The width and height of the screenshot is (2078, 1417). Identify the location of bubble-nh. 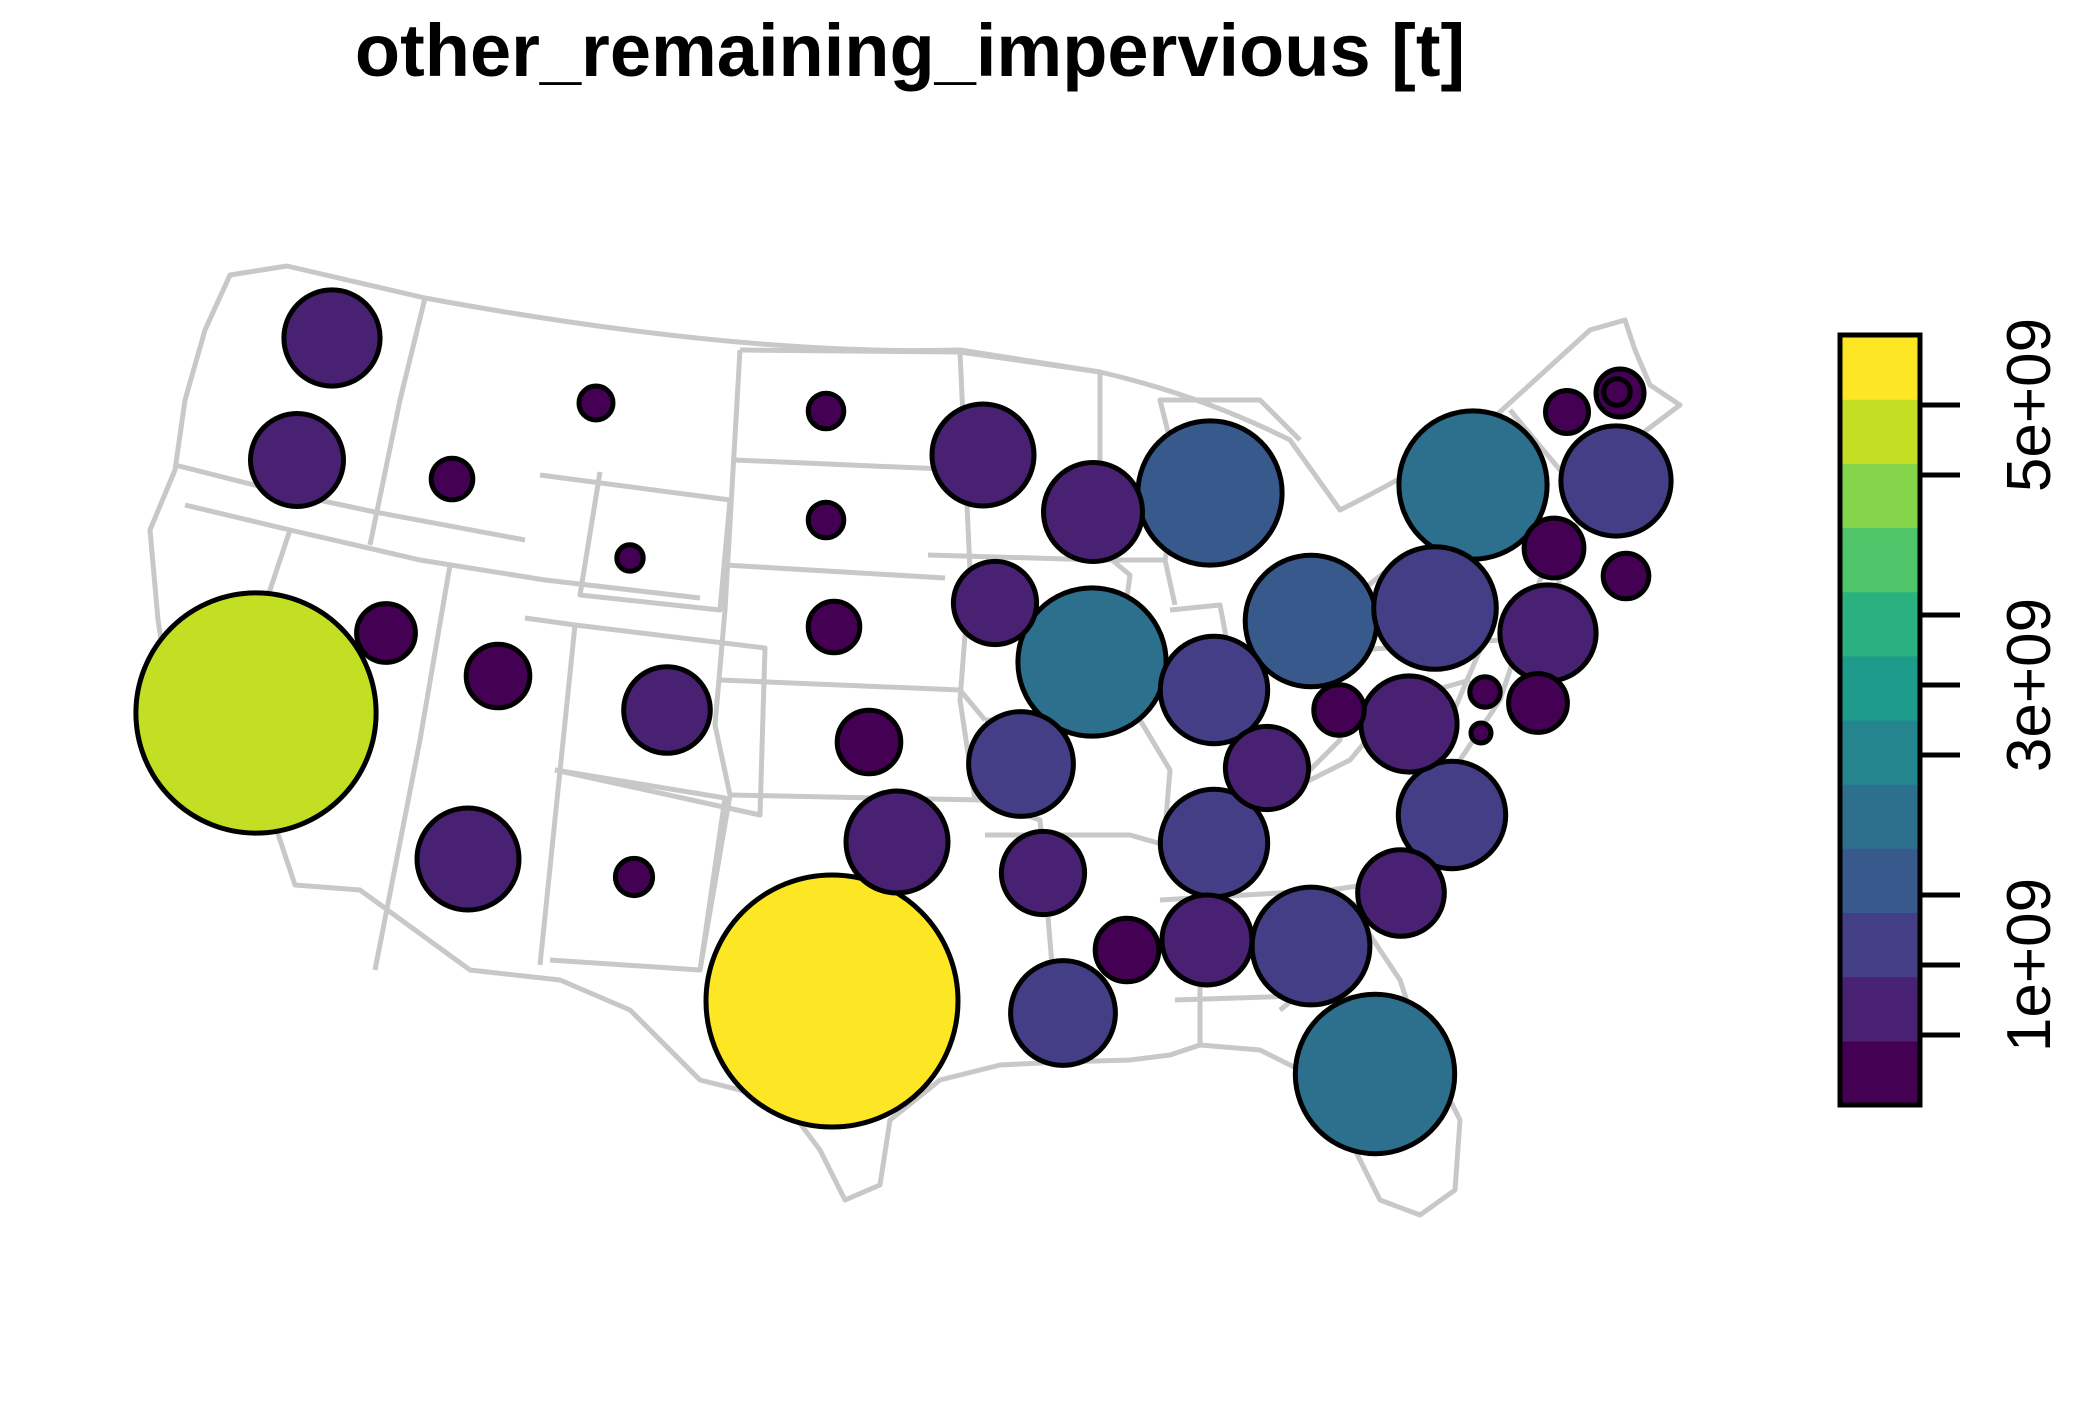
(1617, 392).